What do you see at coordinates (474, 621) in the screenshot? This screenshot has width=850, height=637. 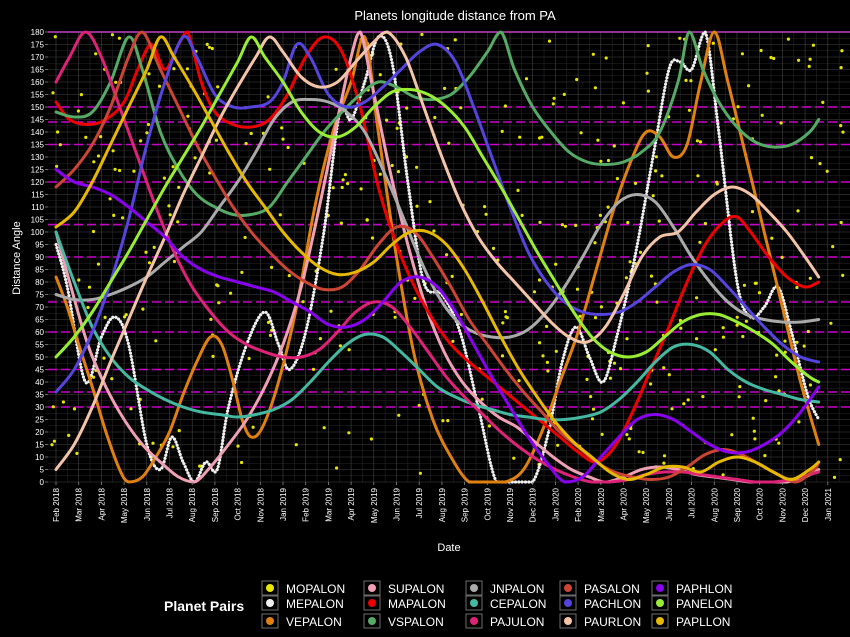 I see `legend-key-pajulon` at bounding box center [474, 621].